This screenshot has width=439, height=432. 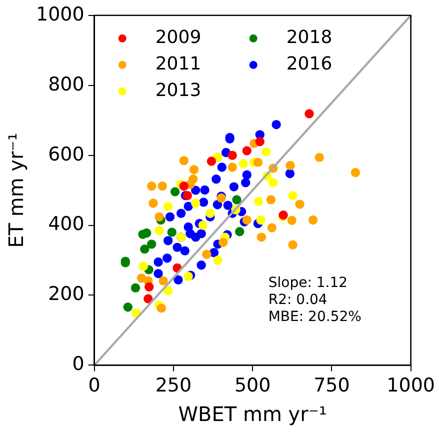 I want to click on legend-label: 2013, so click(x=178, y=91).